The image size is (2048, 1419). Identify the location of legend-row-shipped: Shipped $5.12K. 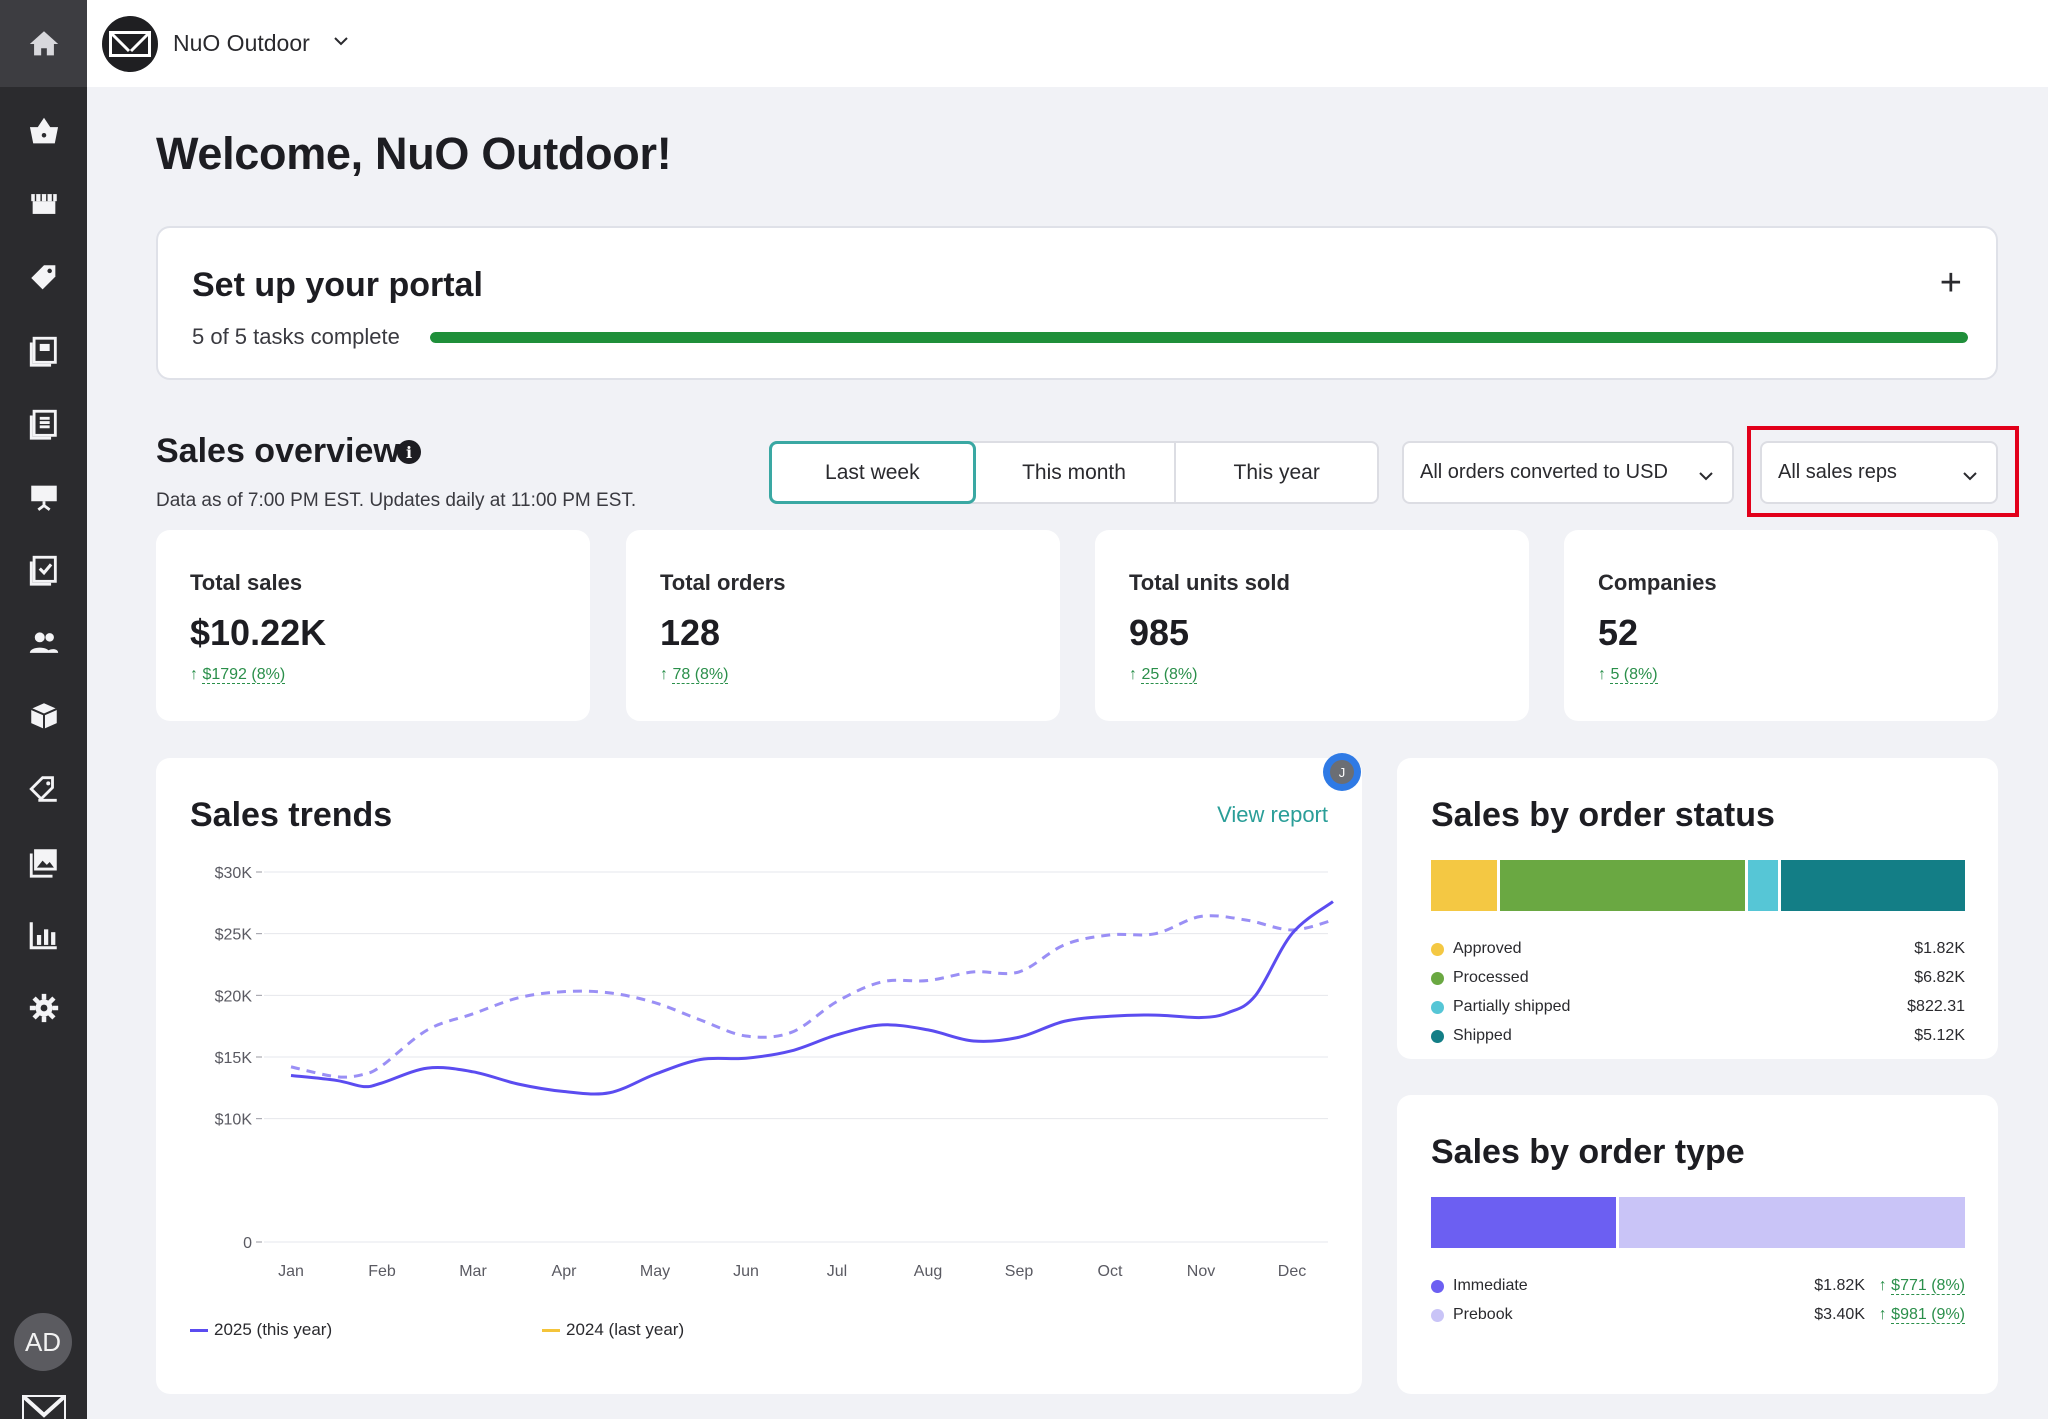
(1698, 1036).